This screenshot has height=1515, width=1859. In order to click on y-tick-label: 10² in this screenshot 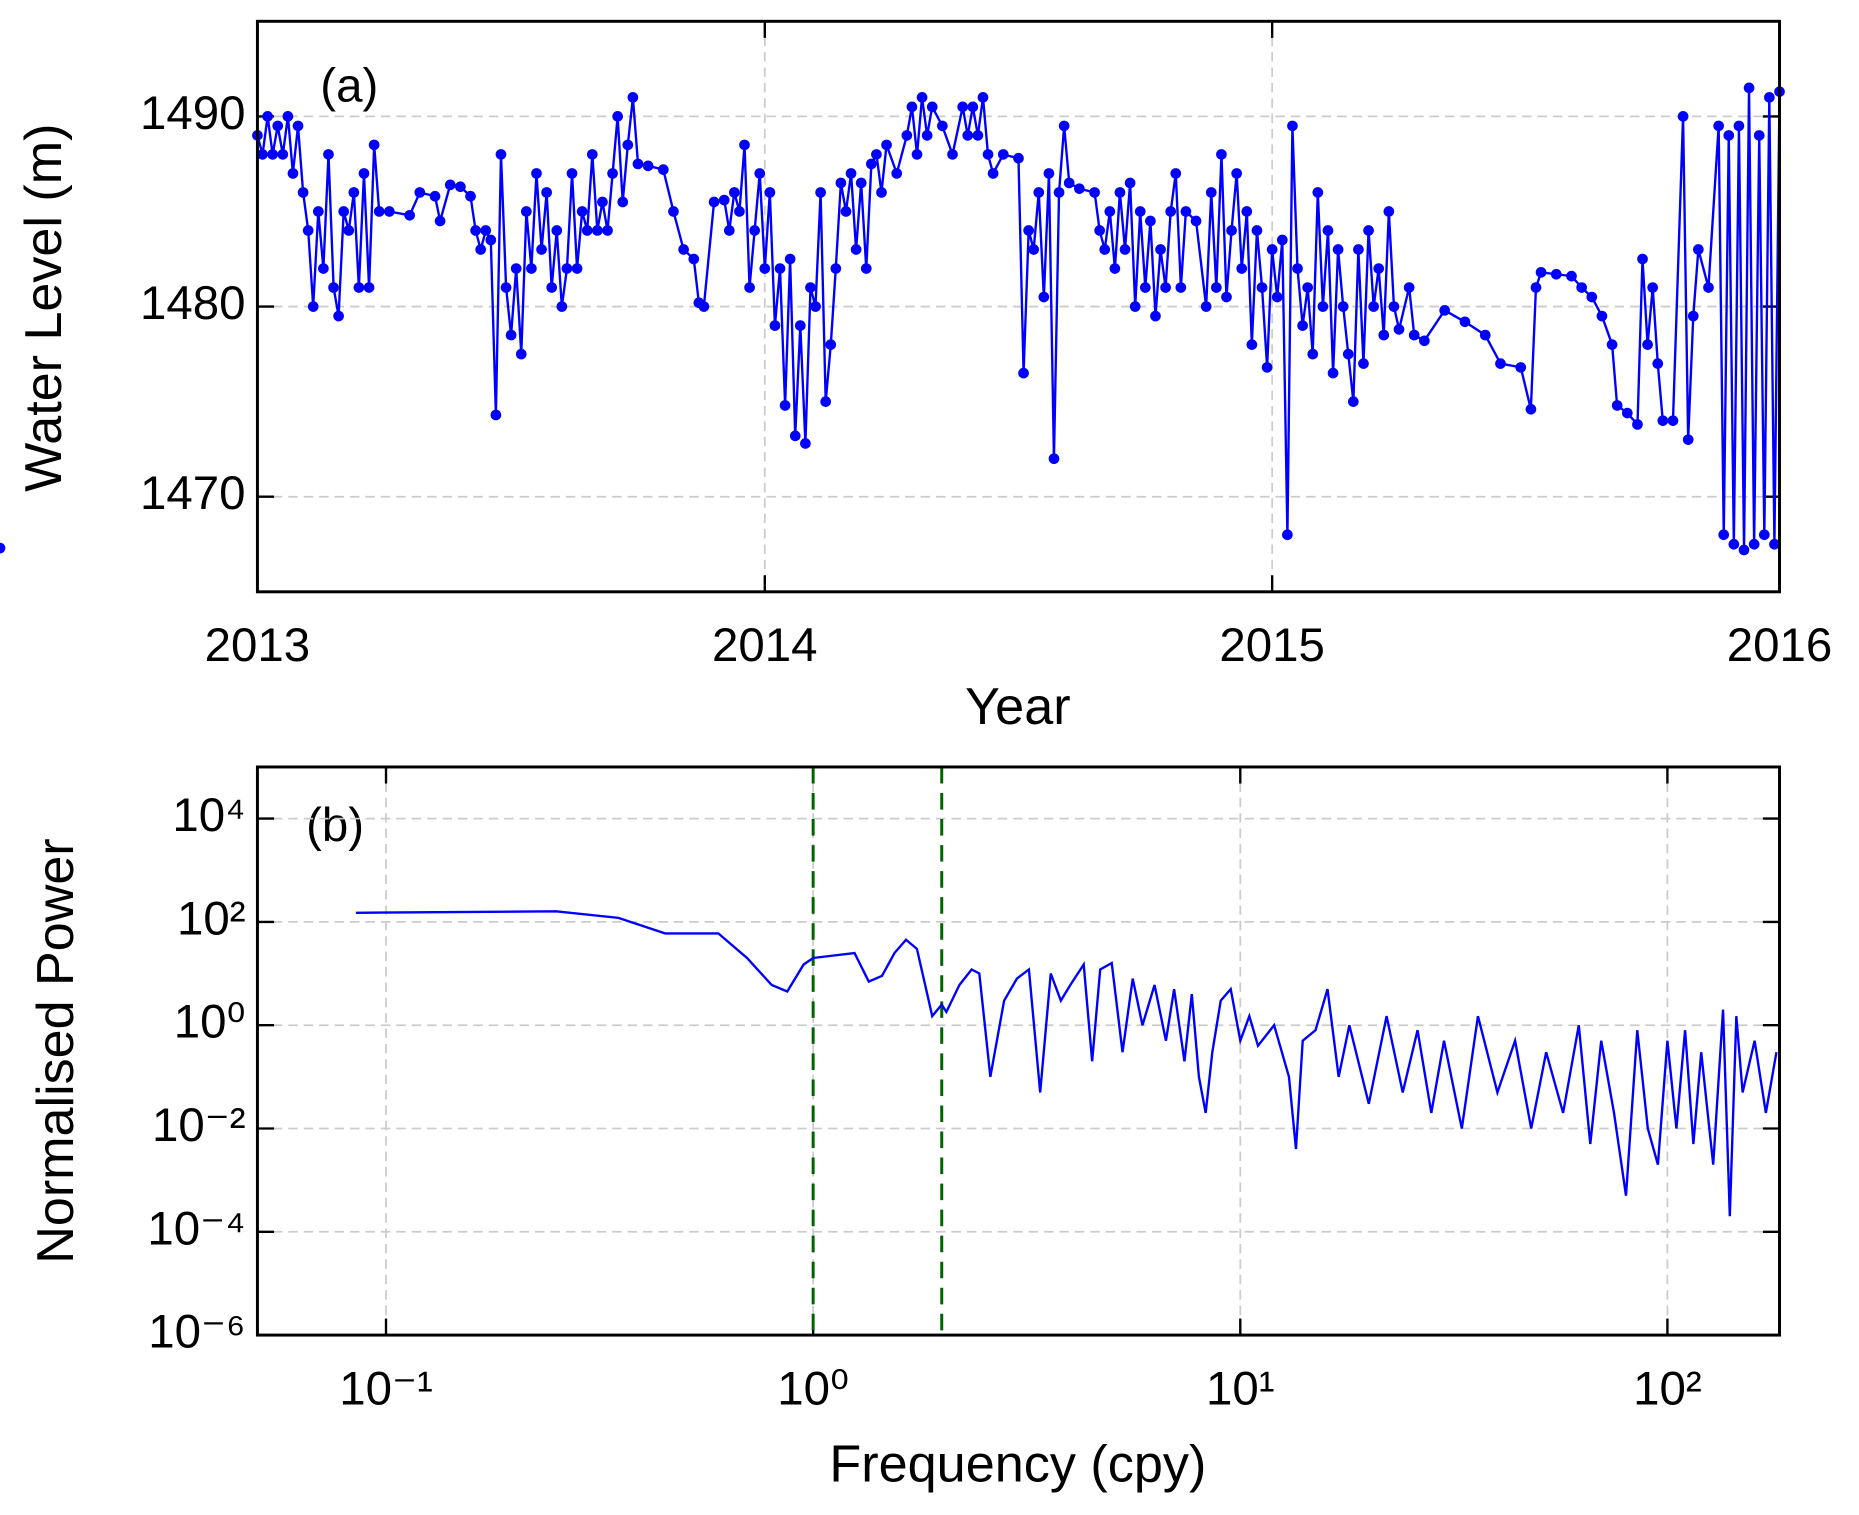, I will do `click(211, 918)`.